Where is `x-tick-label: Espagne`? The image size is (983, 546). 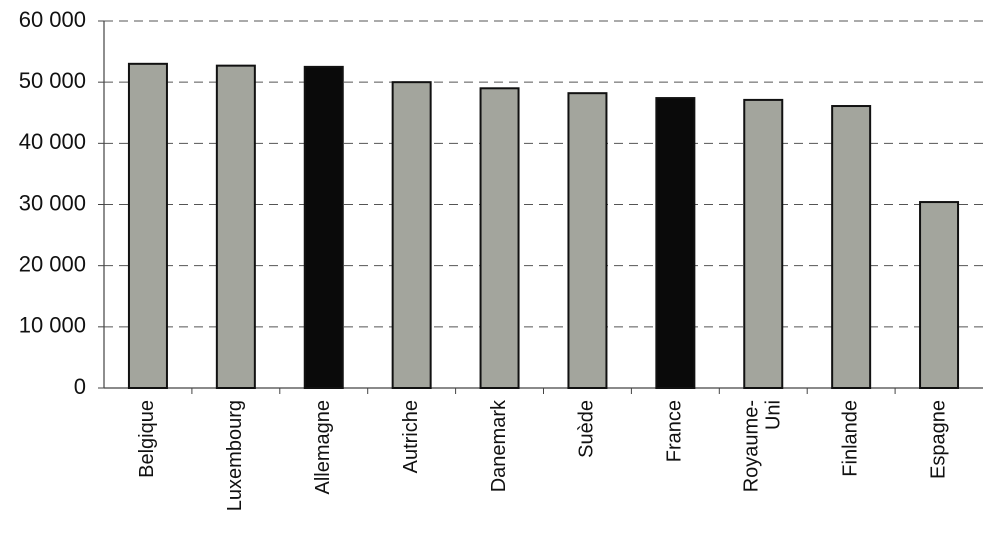
x-tick-label: Espagne is located at coordinates (938, 439).